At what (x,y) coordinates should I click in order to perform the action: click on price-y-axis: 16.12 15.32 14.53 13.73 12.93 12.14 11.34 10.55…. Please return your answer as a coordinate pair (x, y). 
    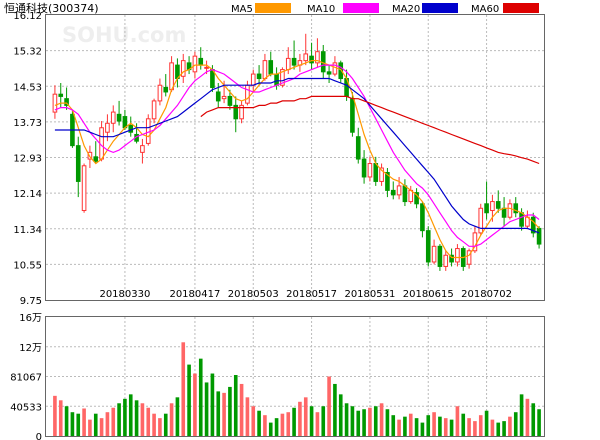
    Looking at the image, I should click on (27, 159).